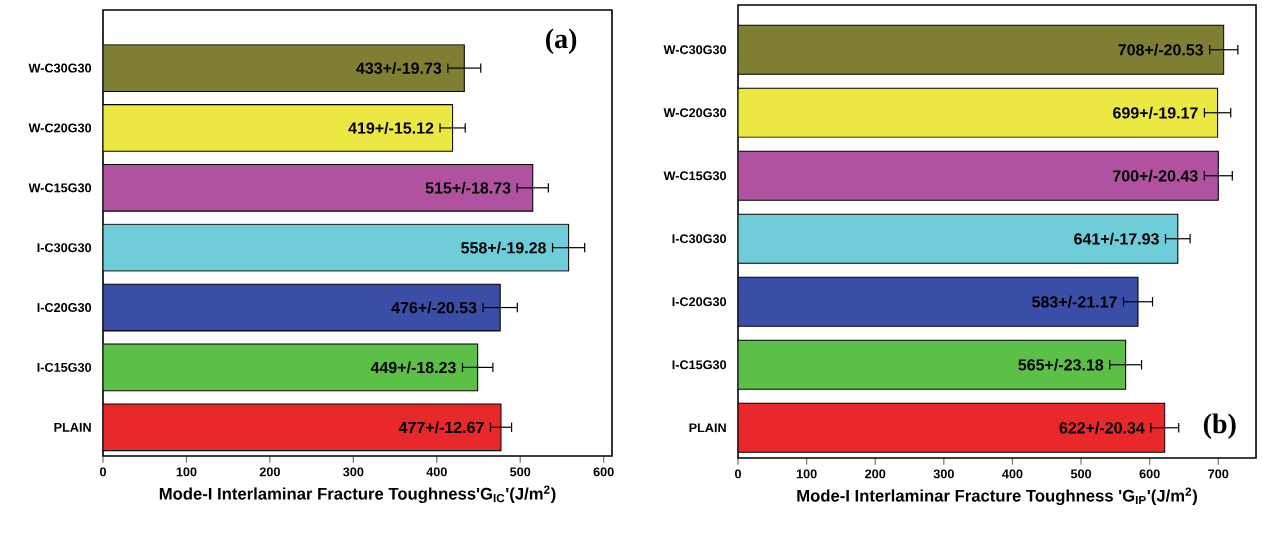 Image resolution: width=1262 pixels, height=533 pixels. I want to click on data-label: 708+/-20.53, so click(1161, 49).